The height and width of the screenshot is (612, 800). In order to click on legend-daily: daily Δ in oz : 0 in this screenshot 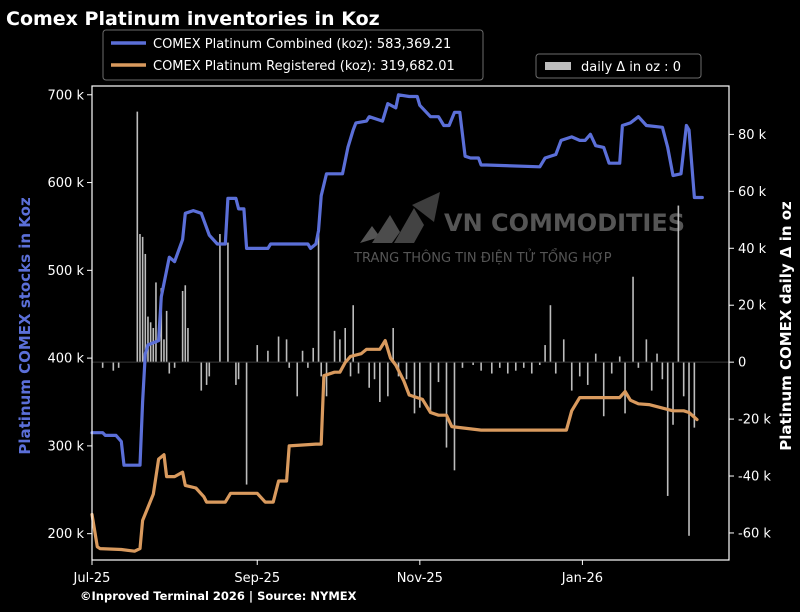, I will do `click(618, 66)`.